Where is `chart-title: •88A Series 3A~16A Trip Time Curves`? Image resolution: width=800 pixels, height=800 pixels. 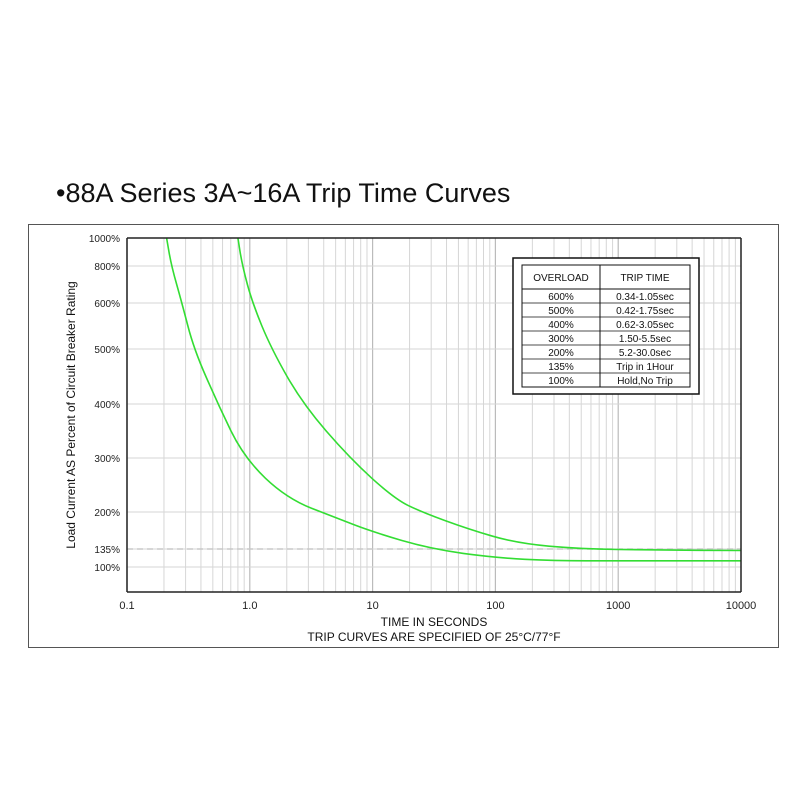
chart-title: •88A Series 3A~16A Trip Time Curves is located at coordinates (283, 193).